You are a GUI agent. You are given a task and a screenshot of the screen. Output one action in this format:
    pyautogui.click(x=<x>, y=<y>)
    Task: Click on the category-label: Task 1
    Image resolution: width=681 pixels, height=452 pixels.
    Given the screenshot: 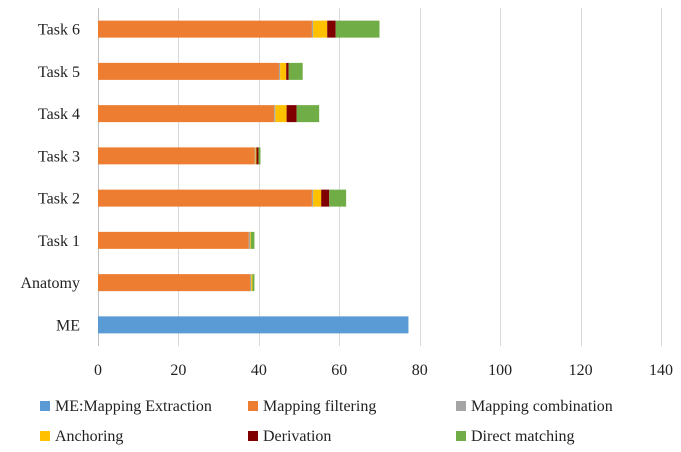 What is the action you would take?
    pyautogui.click(x=59, y=241)
    